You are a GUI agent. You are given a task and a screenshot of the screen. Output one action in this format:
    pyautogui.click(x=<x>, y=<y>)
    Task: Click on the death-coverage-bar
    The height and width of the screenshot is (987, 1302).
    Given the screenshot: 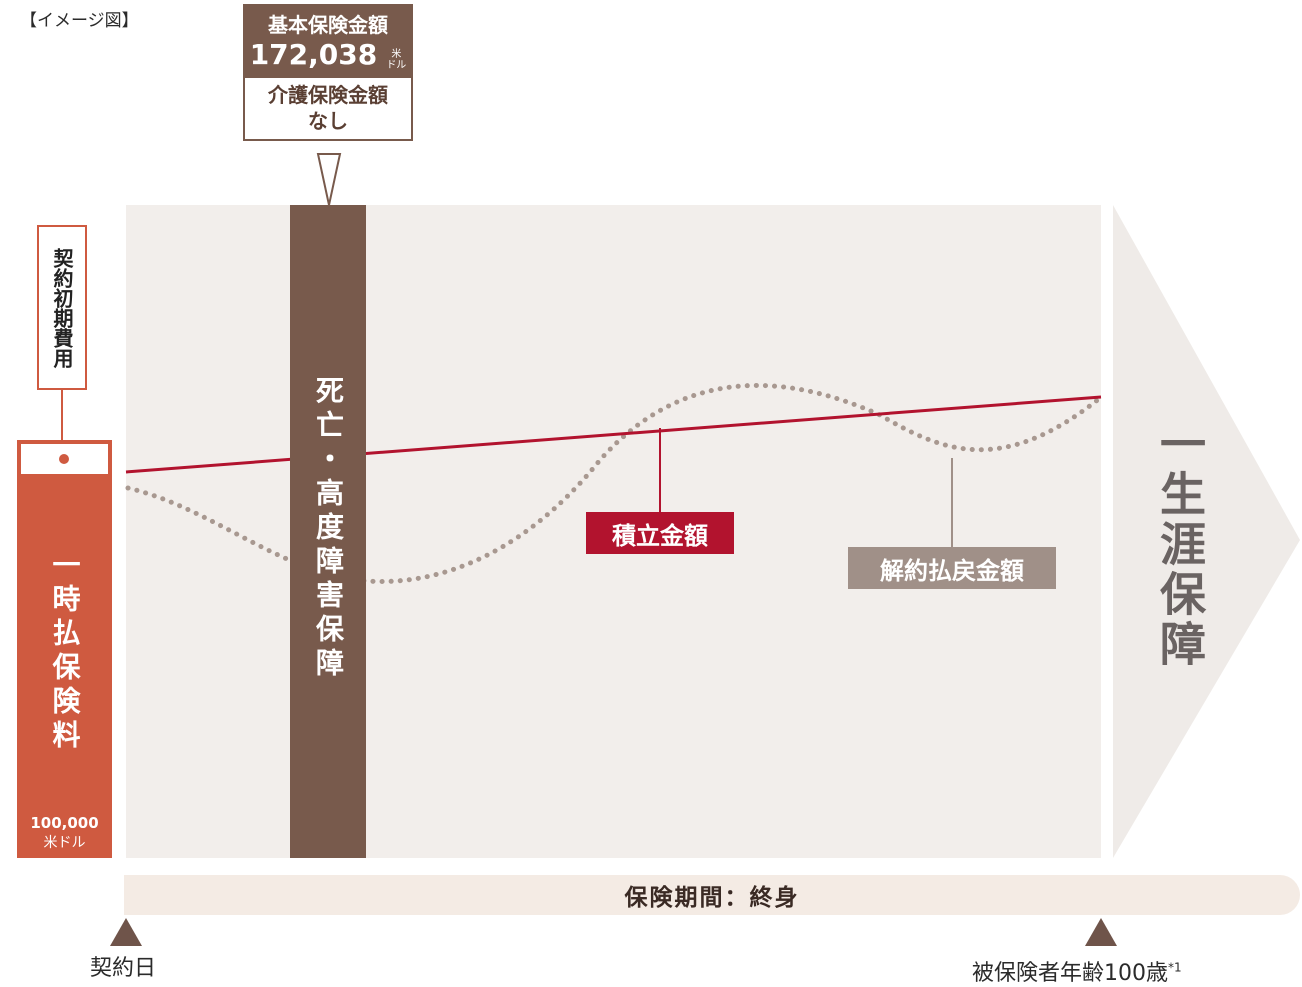 What is the action you would take?
    pyautogui.click(x=328, y=531)
    